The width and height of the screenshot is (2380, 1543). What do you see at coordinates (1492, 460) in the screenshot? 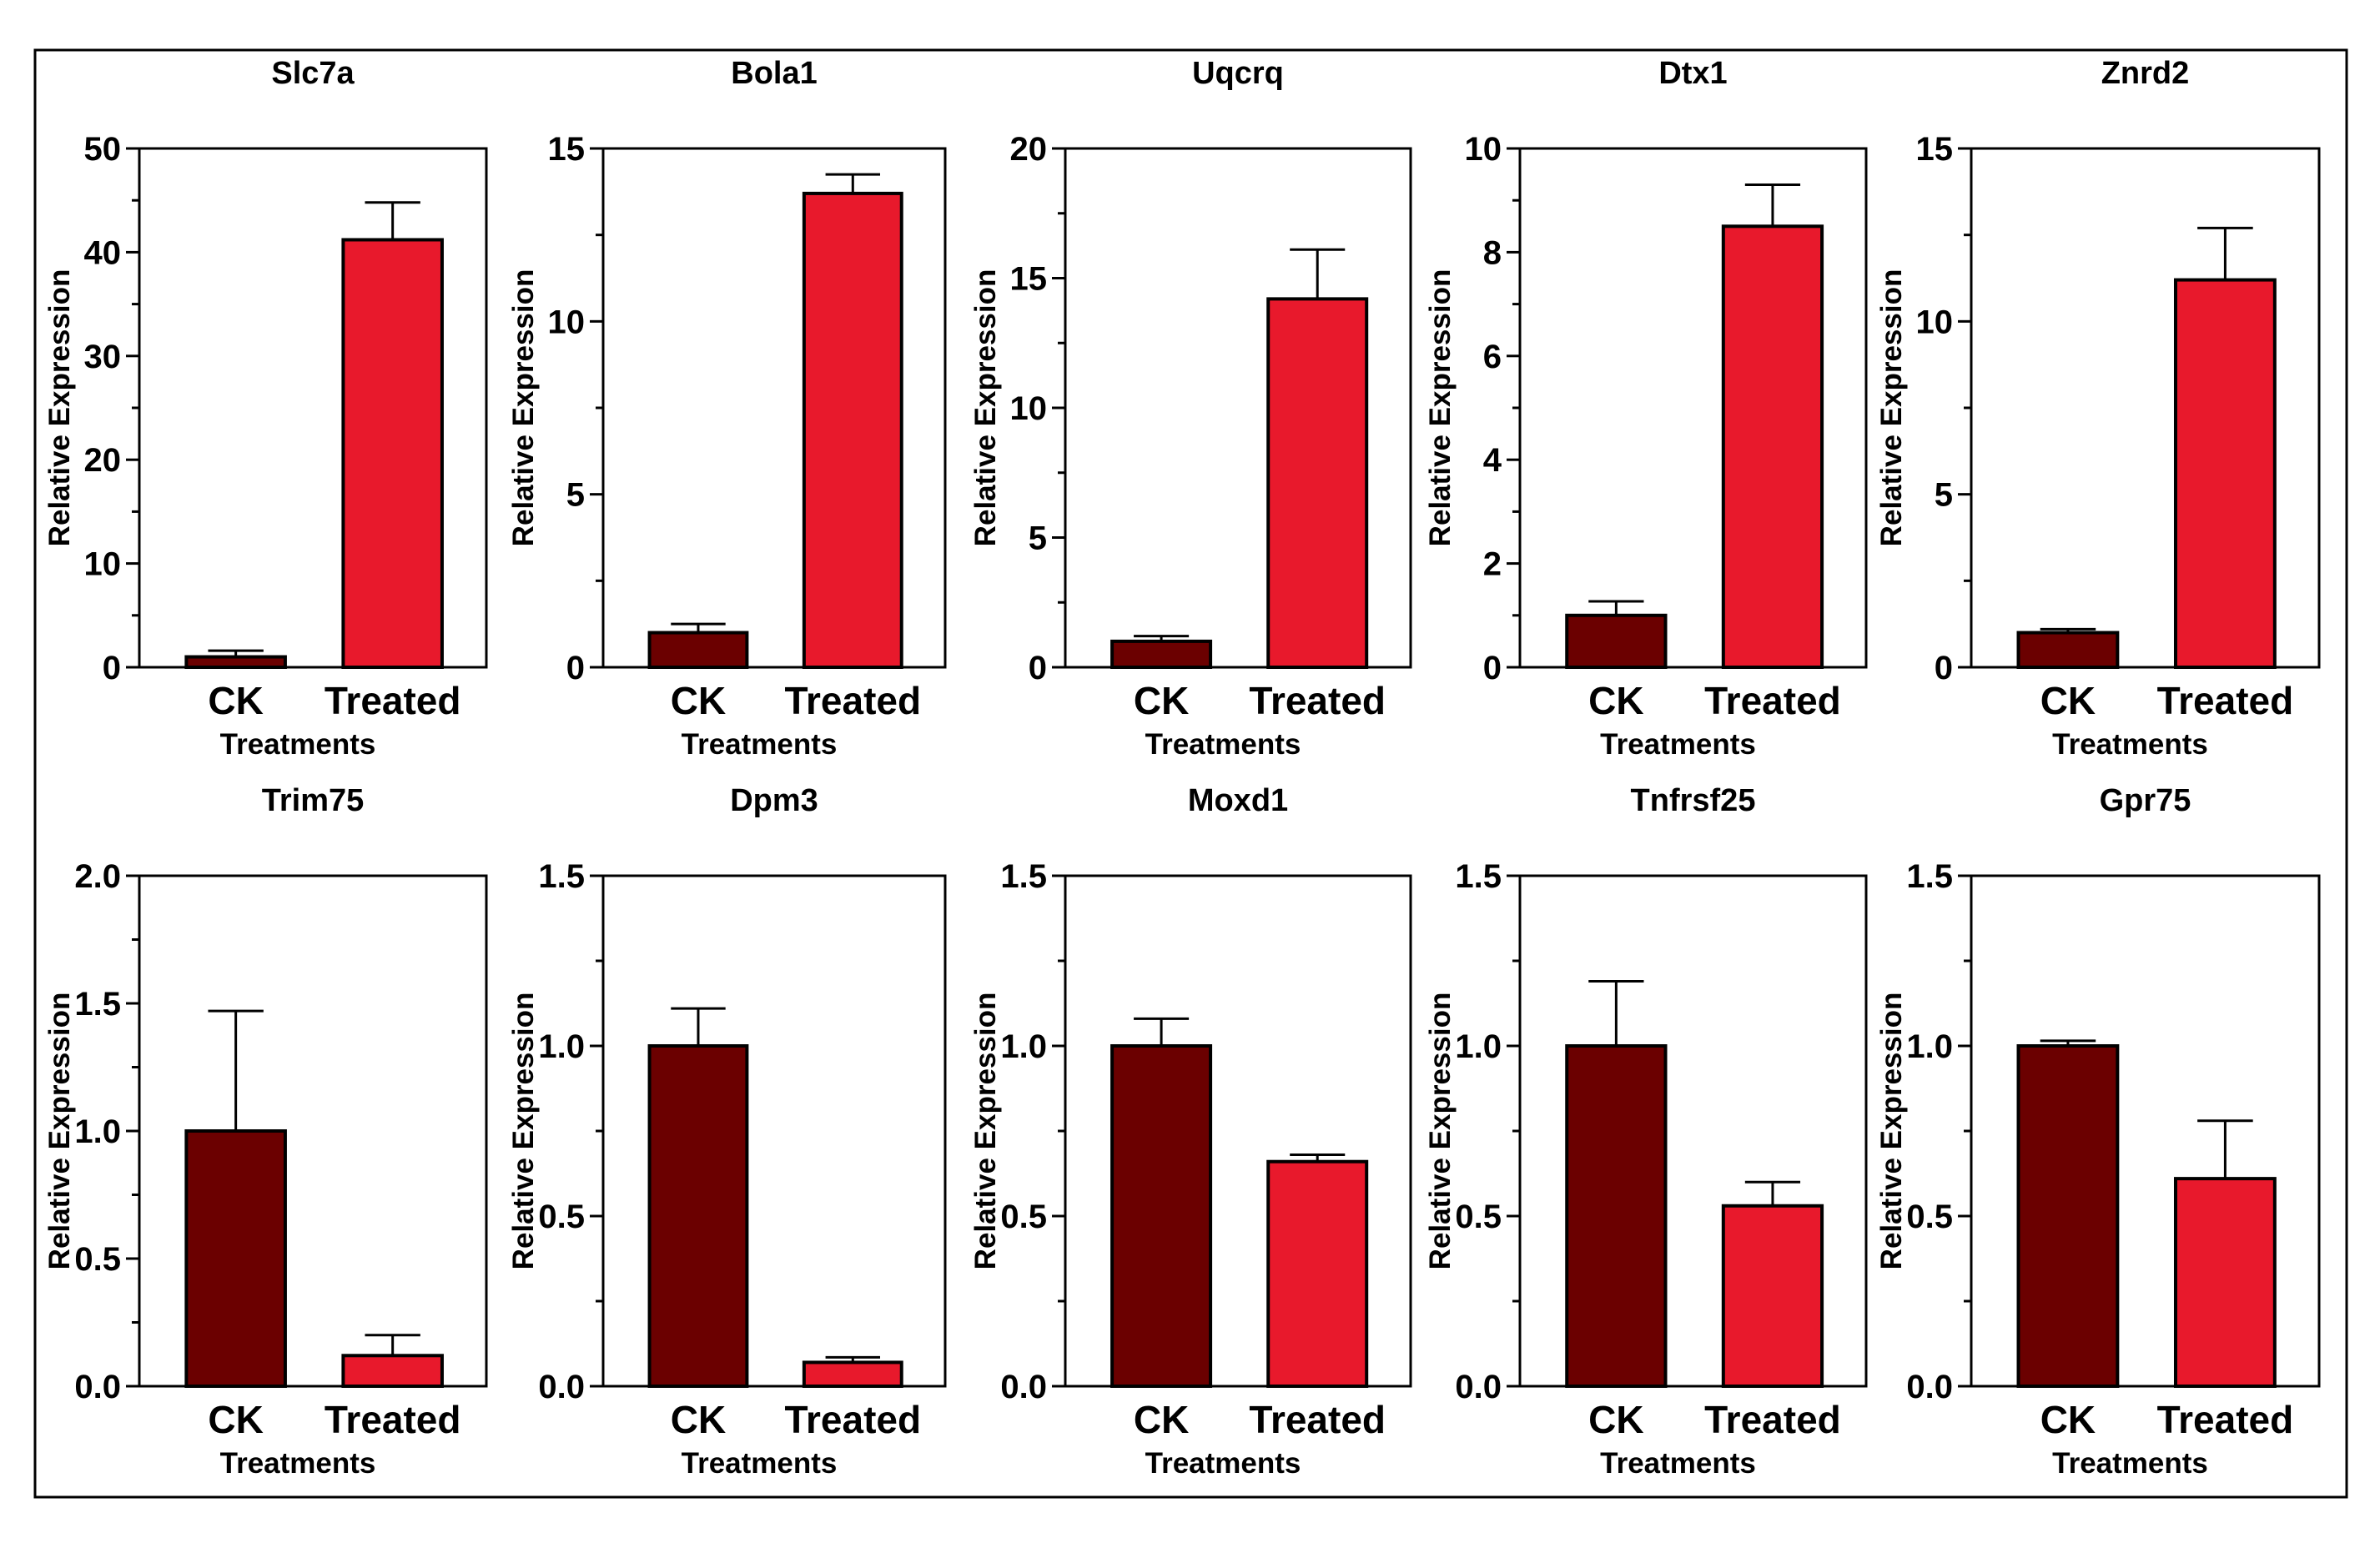
I see `y-tick-label: 4` at bounding box center [1492, 460].